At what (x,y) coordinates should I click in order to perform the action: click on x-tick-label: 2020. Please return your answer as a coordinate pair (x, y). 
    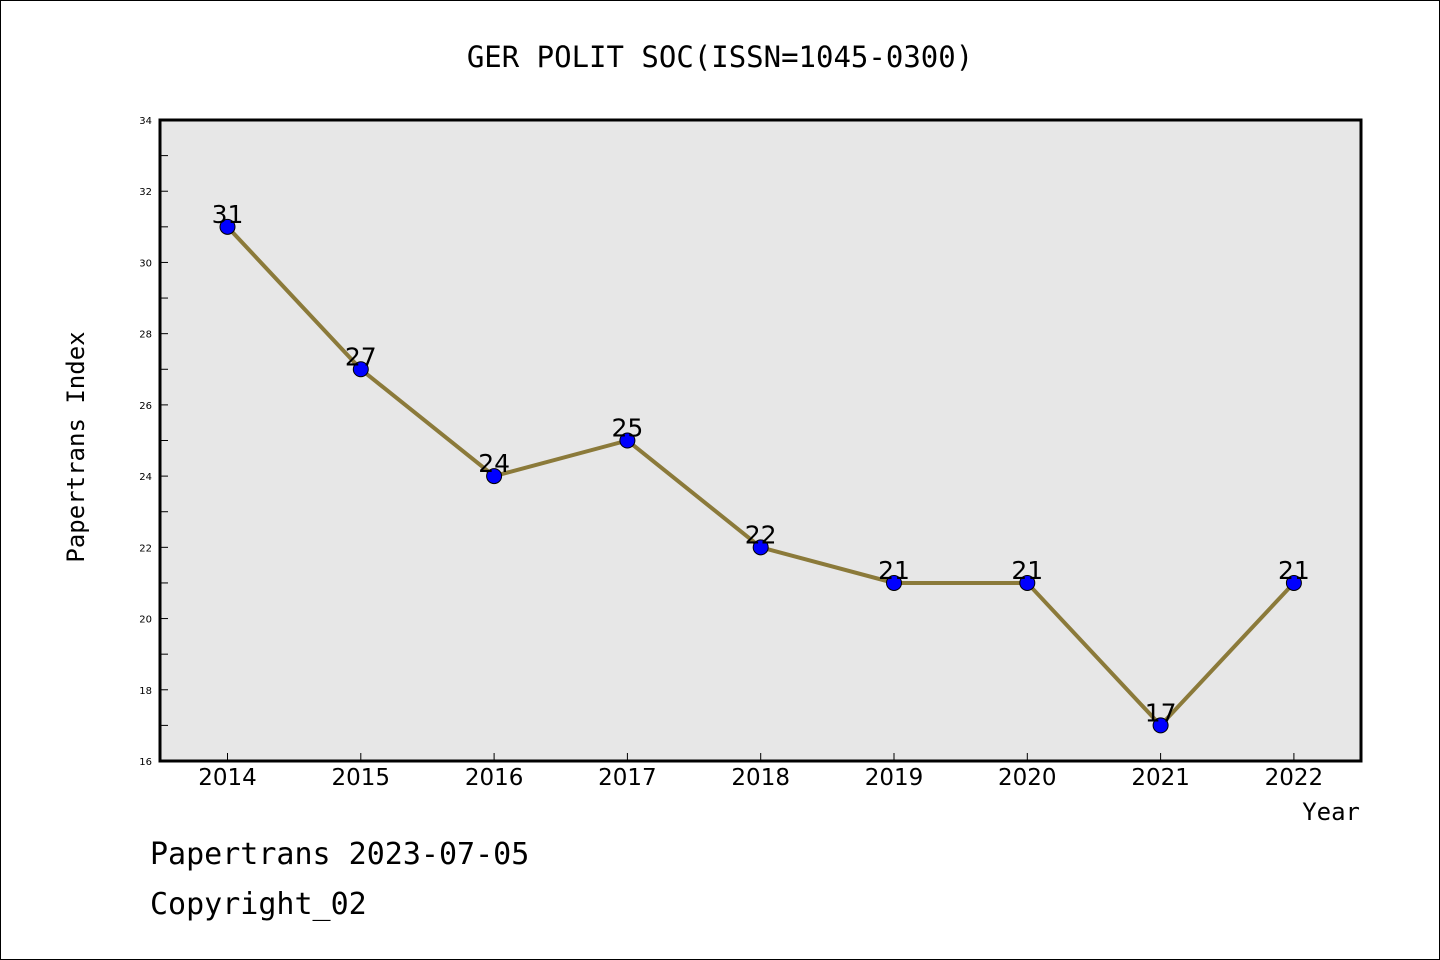
    Looking at the image, I should click on (1027, 778).